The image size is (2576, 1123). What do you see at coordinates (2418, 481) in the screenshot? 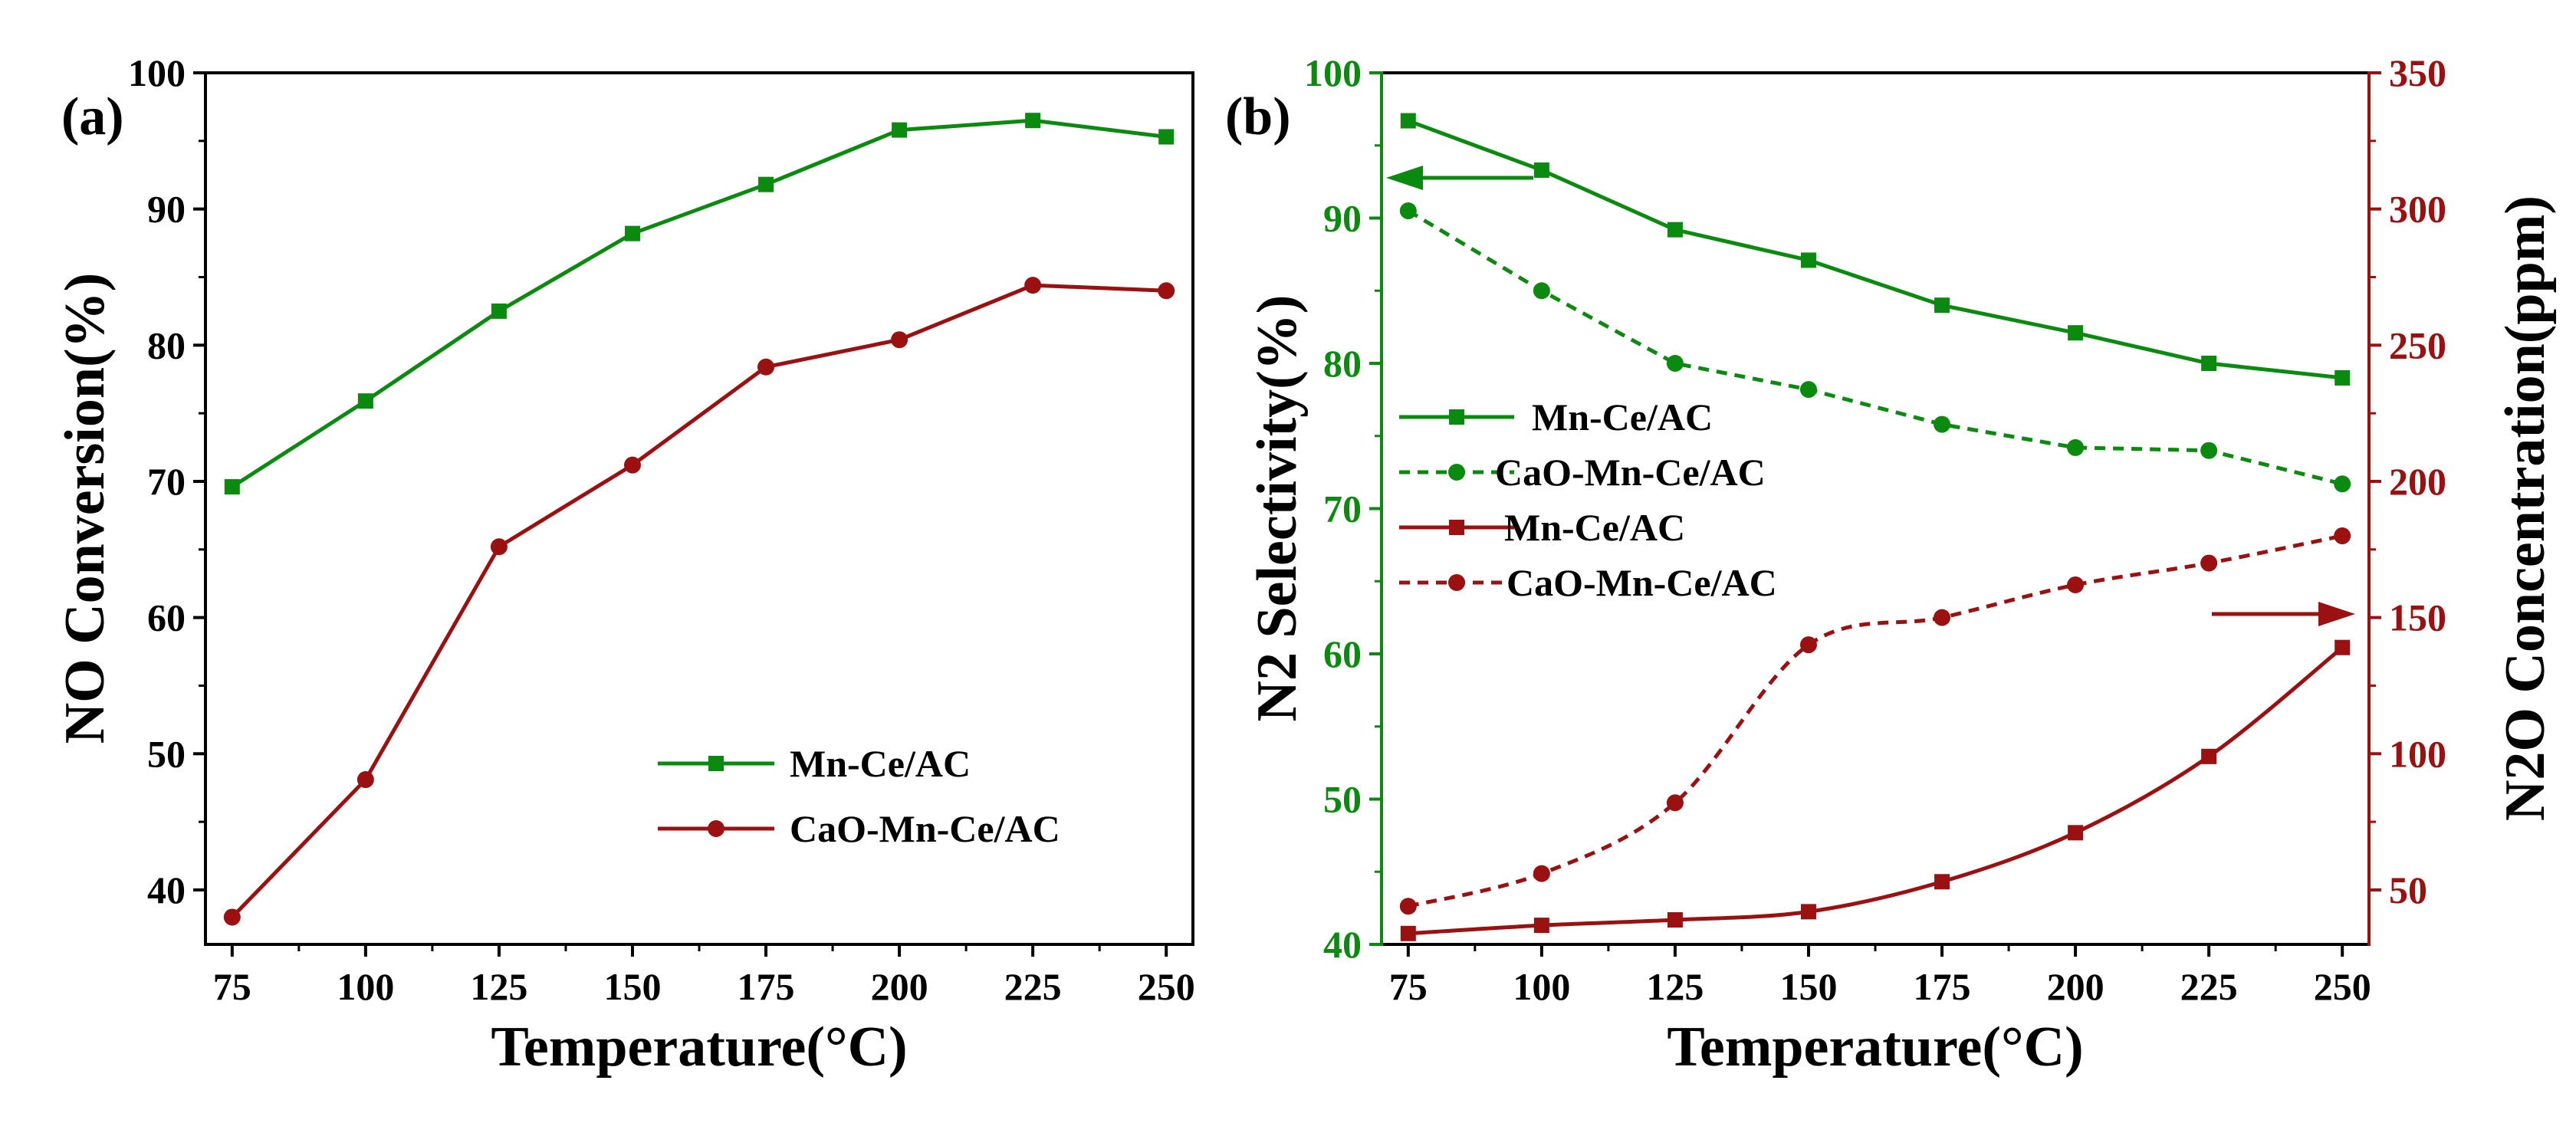
I see `y-right-tick-label-3: 200` at bounding box center [2418, 481].